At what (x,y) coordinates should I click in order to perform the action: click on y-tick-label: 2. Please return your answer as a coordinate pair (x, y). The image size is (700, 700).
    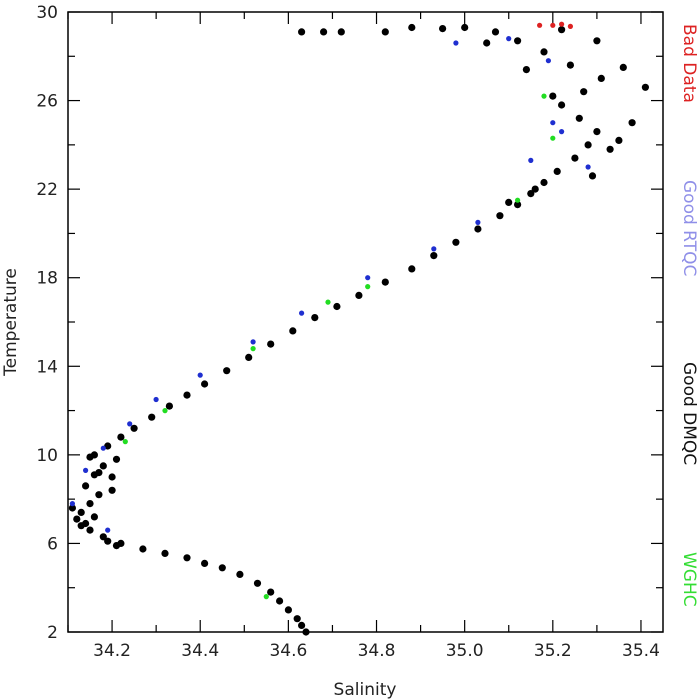
    Looking at the image, I should click on (52, 633).